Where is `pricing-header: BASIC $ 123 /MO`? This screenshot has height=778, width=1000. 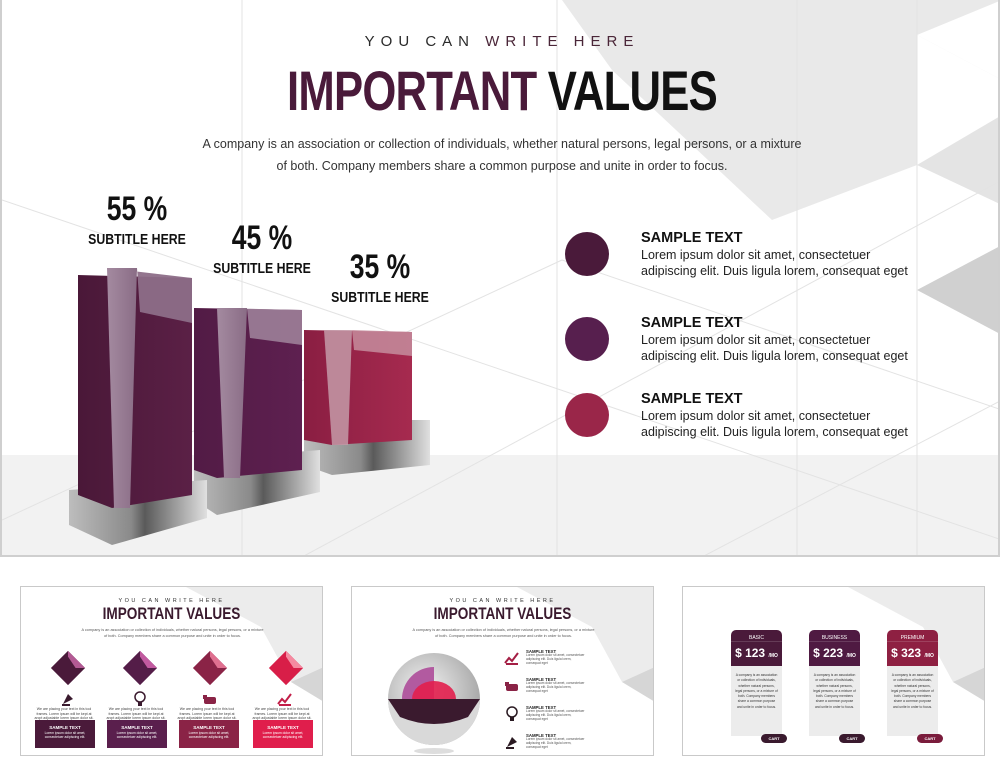 pricing-header: BASIC $ 123 /MO is located at coordinates (756, 648).